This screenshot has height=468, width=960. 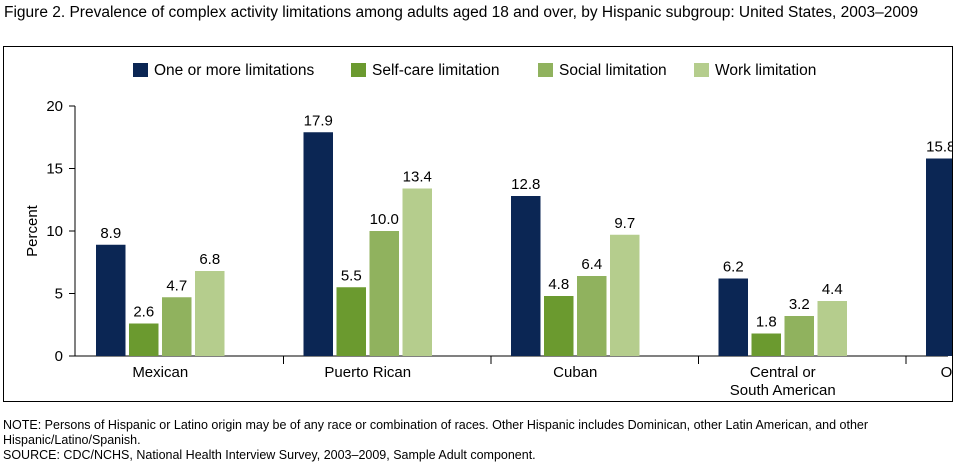 What do you see at coordinates (766, 322) in the screenshot?
I see `bar-value-label: 1.8` at bounding box center [766, 322].